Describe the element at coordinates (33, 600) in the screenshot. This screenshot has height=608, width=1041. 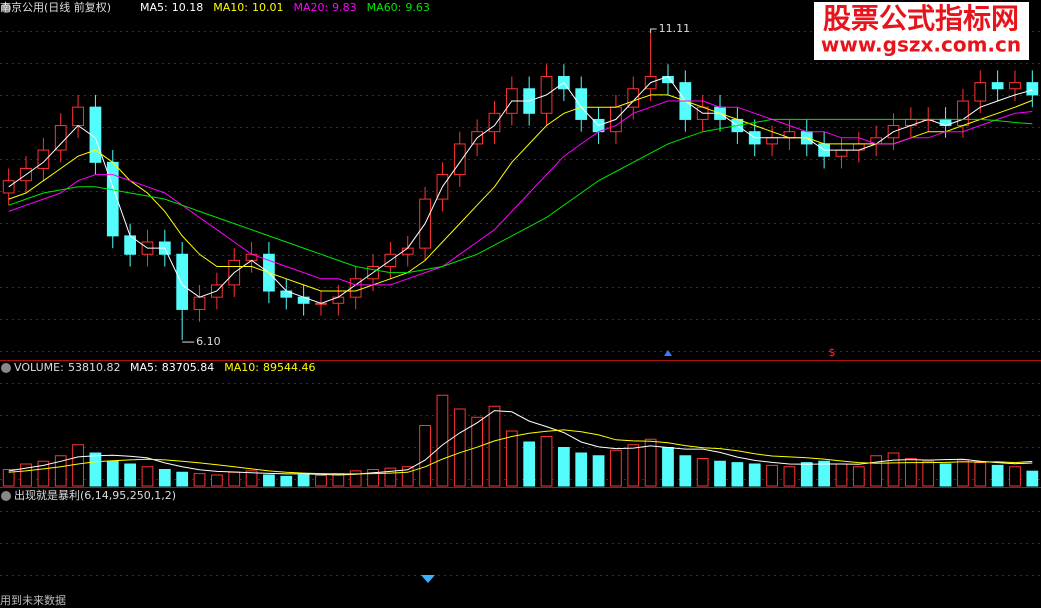
I see `note: 用到未来数据` at that location.